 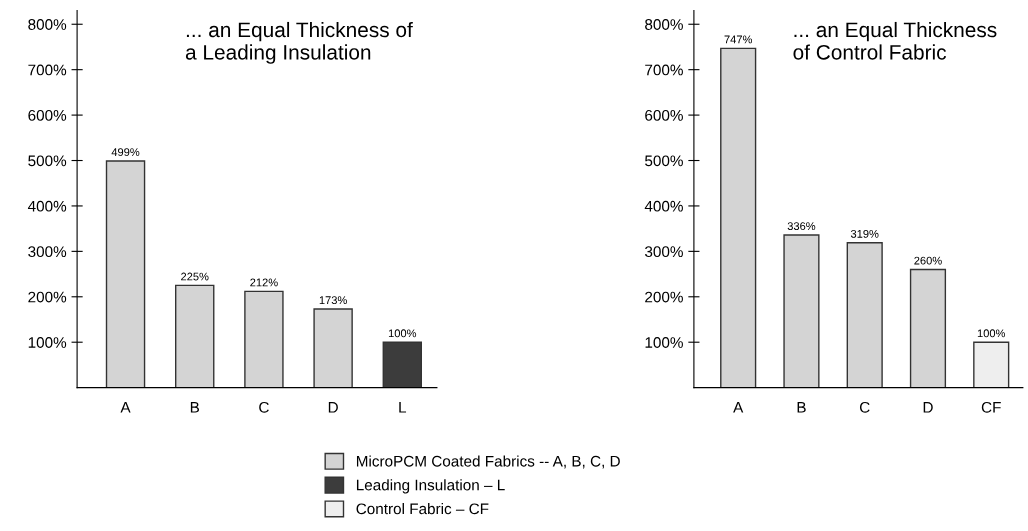 I want to click on data-label: 212%, so click(x=264, y=282).